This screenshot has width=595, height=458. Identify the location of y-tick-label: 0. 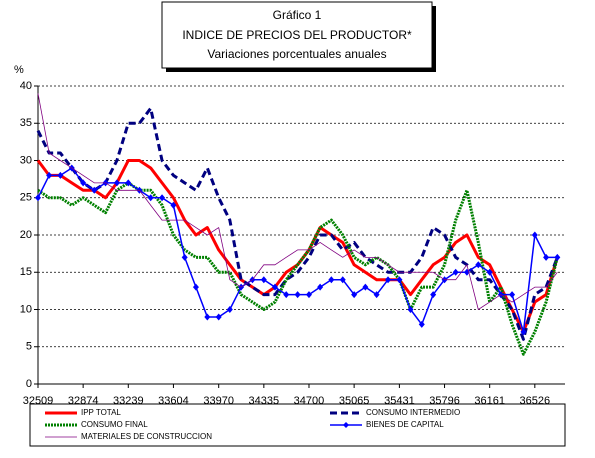
(29, 384).